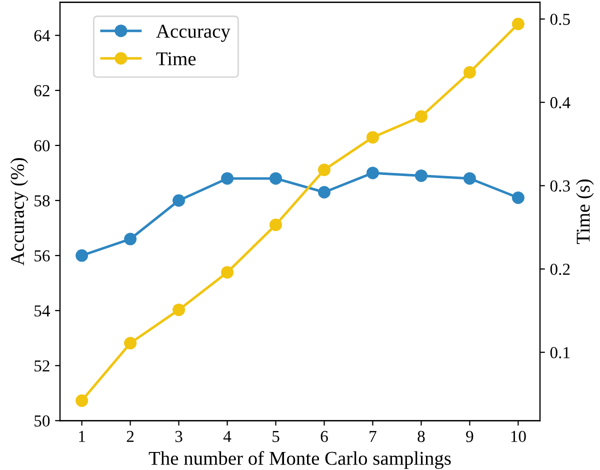 The height and width of the screenshot is (470, 600). I want to click on x-tick-label: 10, so click(518, 436).